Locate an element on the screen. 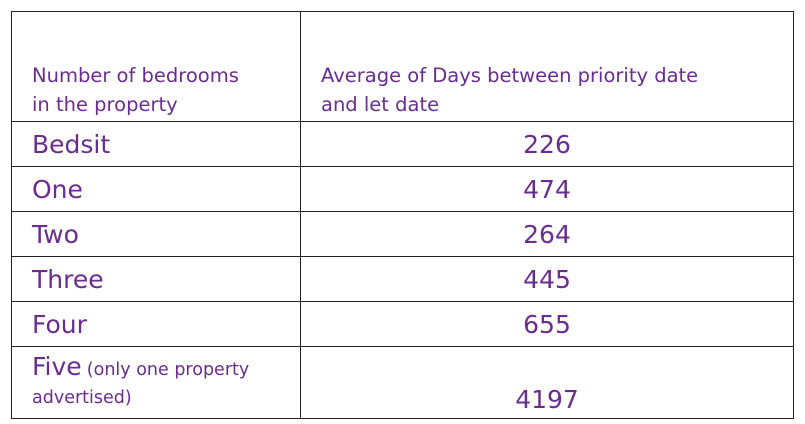 This screenshot has height=424, width=805. header-line: Average of Days between priority date is located at coordinates (510, 75).